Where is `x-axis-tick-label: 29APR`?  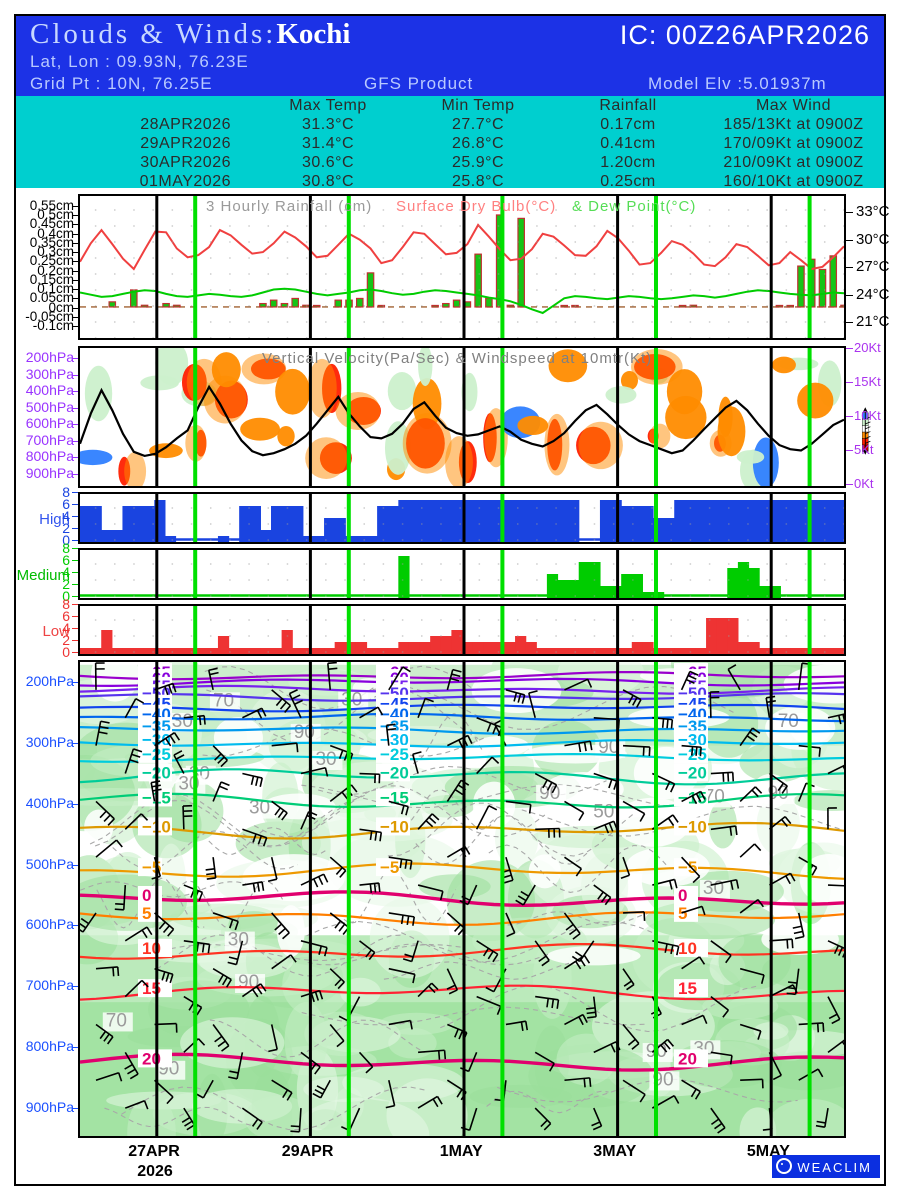
x-axis-tick-label: 29APR is located at coordinates (307, 1151).